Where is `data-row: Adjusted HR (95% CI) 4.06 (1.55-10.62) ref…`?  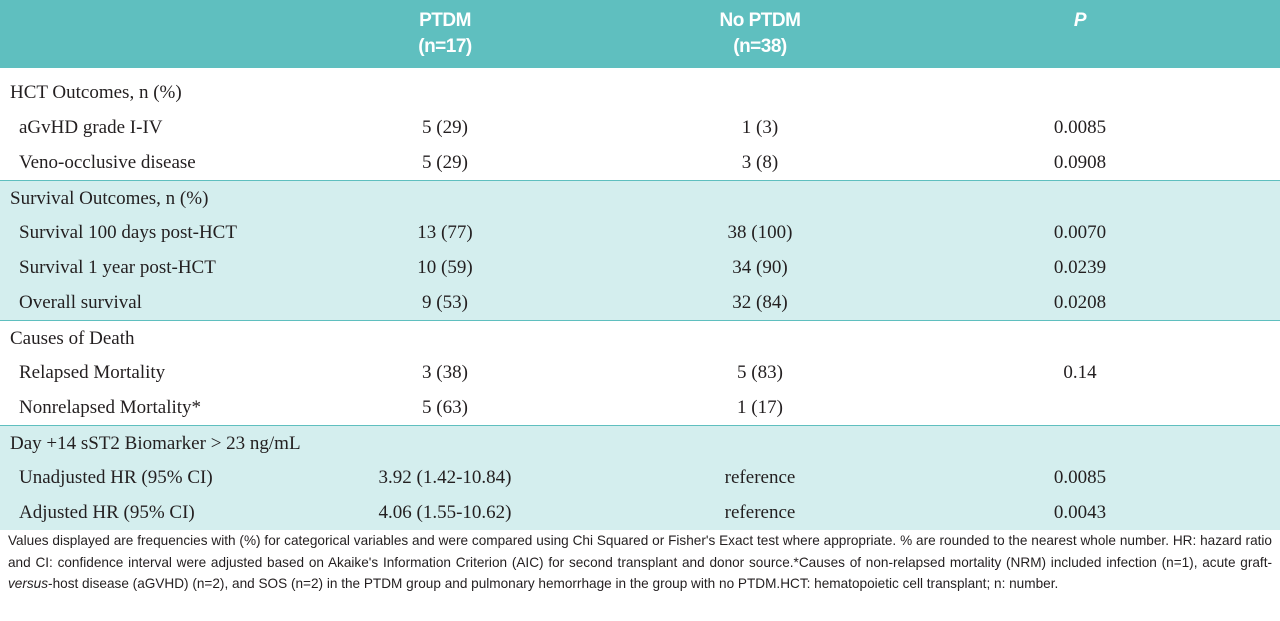 data-row: Adjusted HR (95% CI) 4.06 (1.55-10.62) ref… is located at coordinates (640, 512).